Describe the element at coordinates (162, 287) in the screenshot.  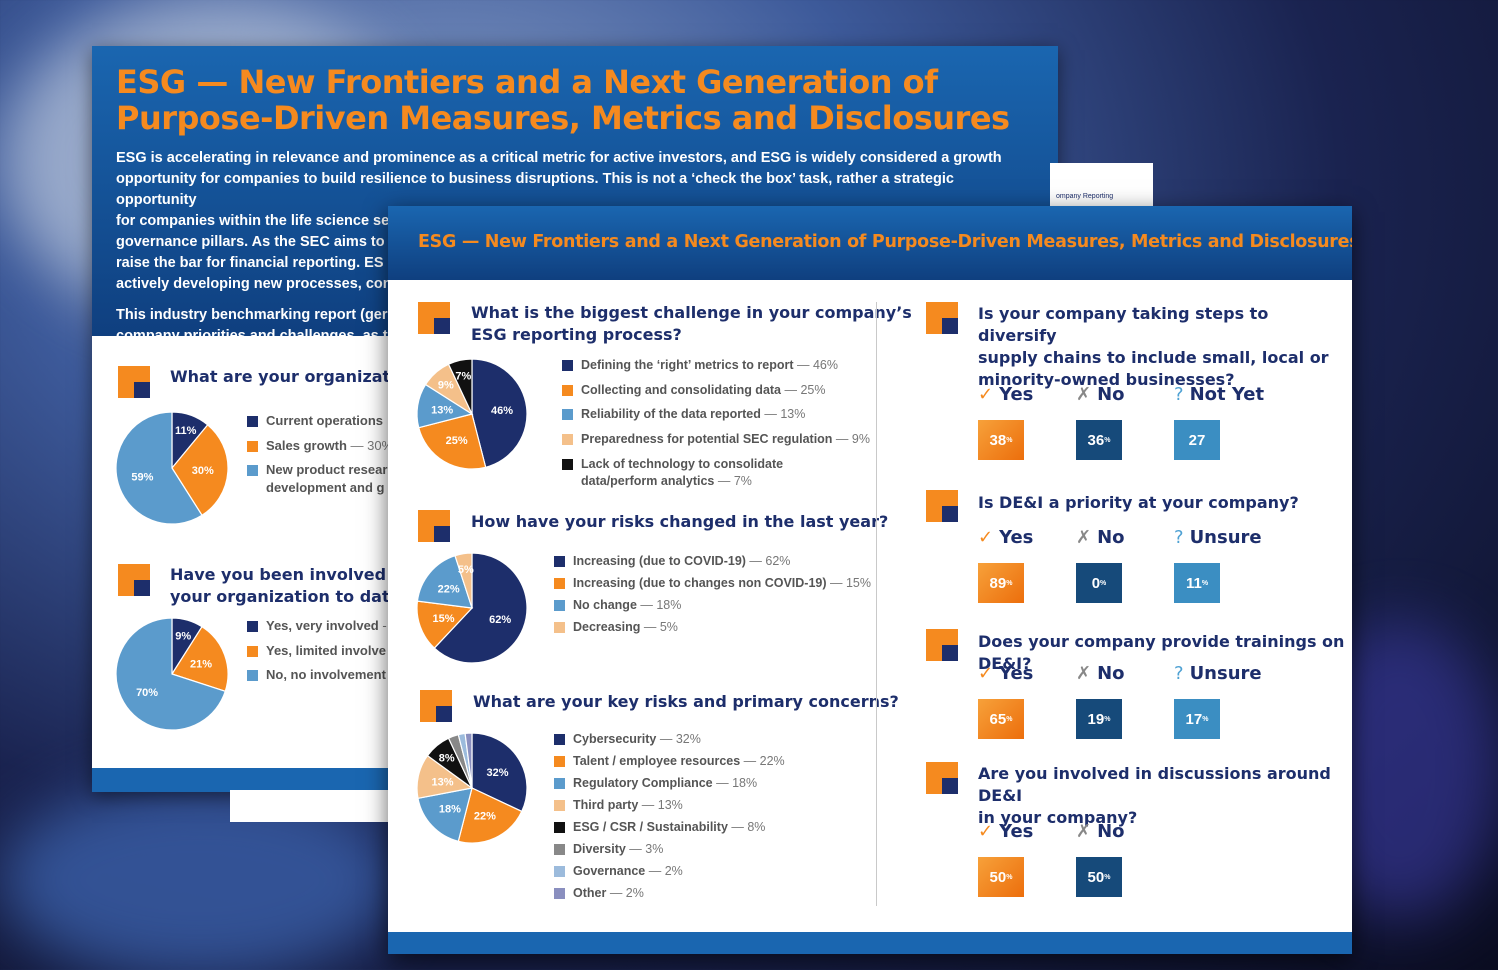
I see `back-q1-pie-chart: 11% 30% 59%` at that location.